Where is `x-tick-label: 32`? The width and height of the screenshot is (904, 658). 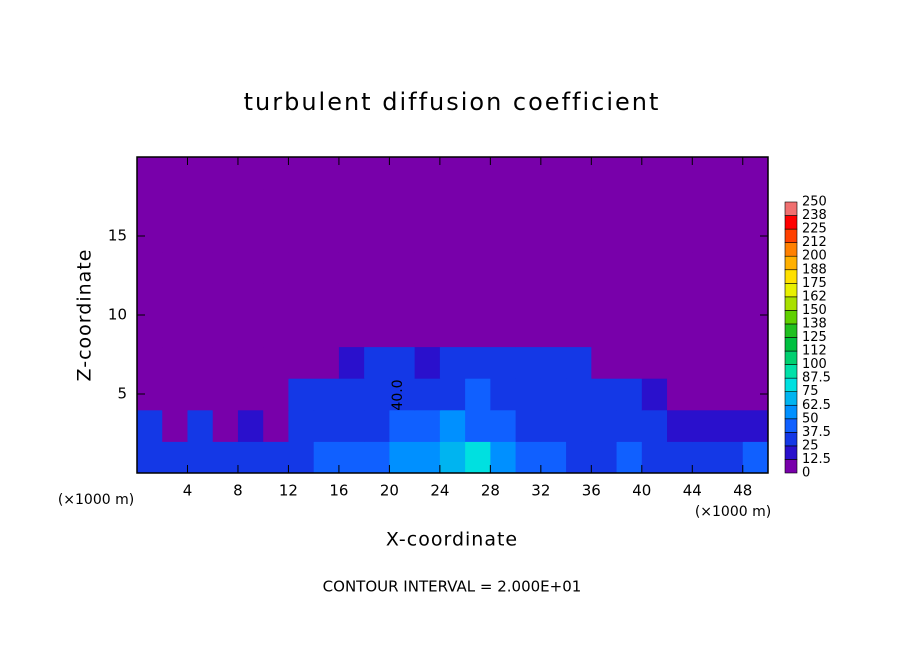 x-tick-label: 32 is located at coordinates (540, 491).